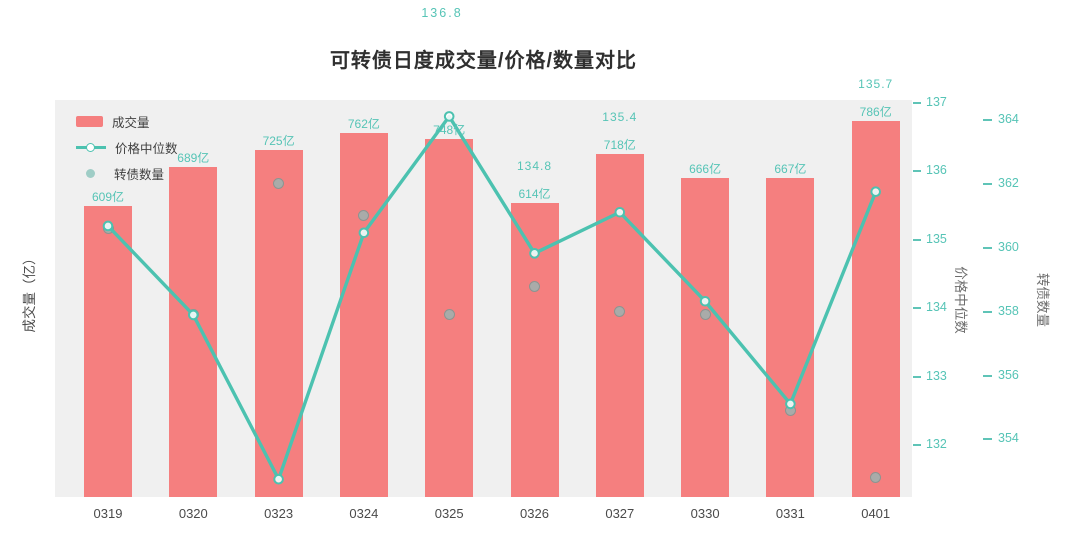 This screenshot has width=1080, height=538. What do you see at coordinates (364, 513) in the screenshot?
I see `x-axis-tick-label: 0324` at bounding box center [364, 513].